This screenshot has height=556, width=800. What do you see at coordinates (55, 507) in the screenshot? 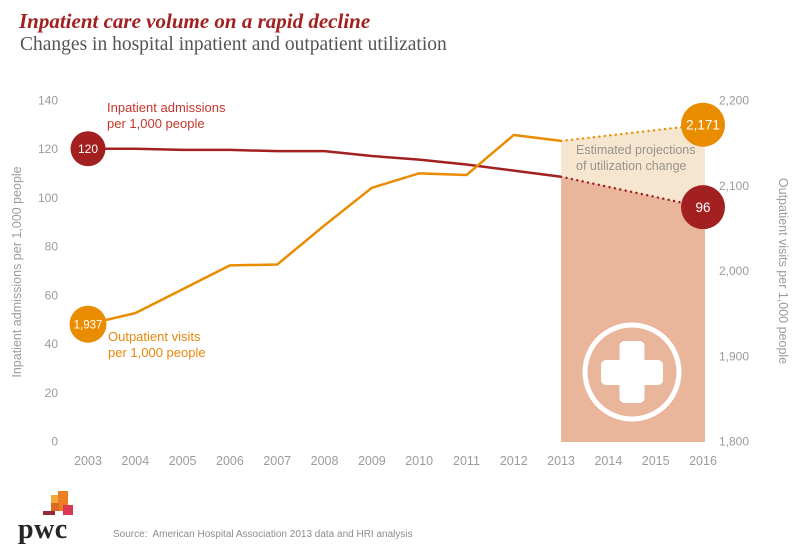
I see `logo-block-dark-orange` at bounding box center [55, 507].